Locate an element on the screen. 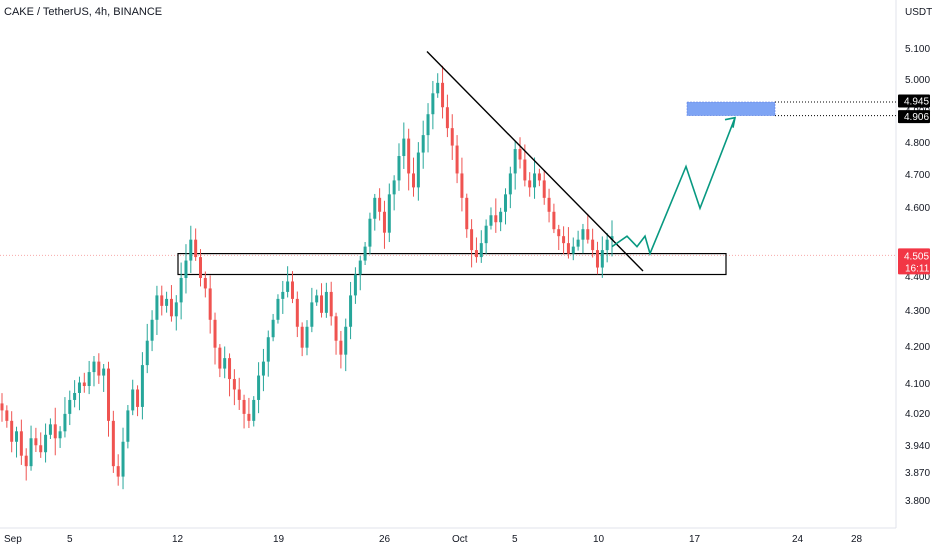 The image size is (932, 550). projection-arrowhead is located at coordinates (730, 122).